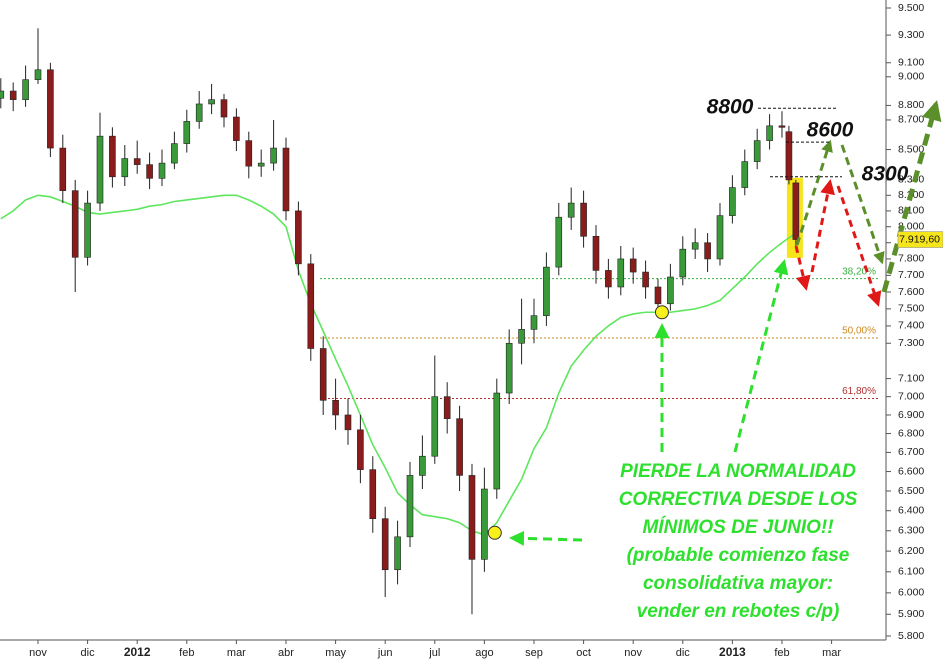 The width and height of the screenshot is (943, 660). What do you see at coordinates (484, 653) in the screenshot?
I see `x-tick-label: ago` at bounding box center [484, 653].